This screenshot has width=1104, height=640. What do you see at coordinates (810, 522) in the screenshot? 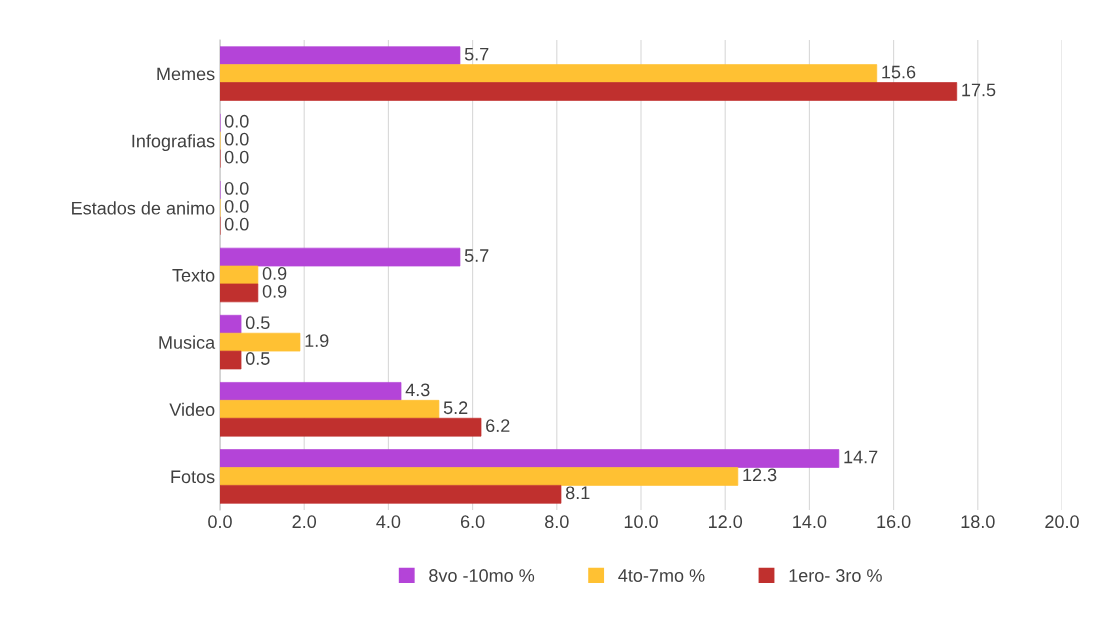
I see `x-tick-label: 14.0` at bounding box center [810, 522].